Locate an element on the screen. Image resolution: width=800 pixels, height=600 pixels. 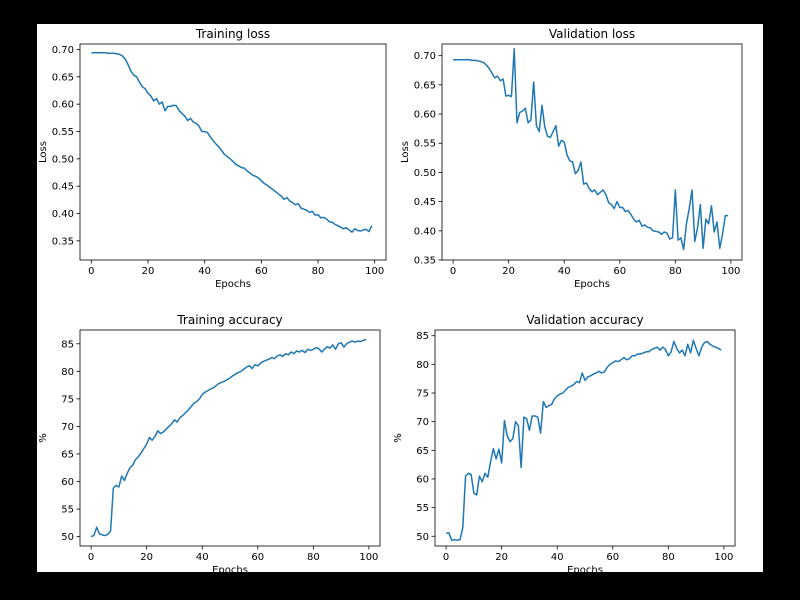
validation-loss-y-tick-label: 0.35 is located at coordinates (425, 261).